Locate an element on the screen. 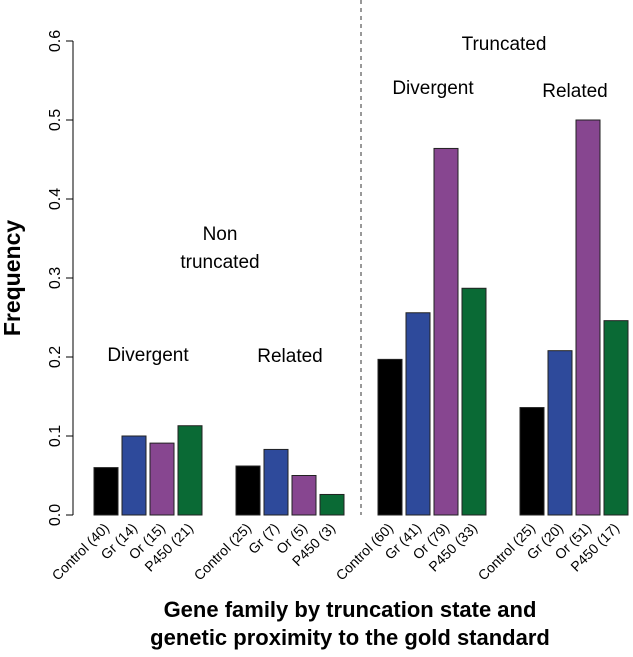 This screenshot has height=657, width=633. annotation-related-right: Related is located at coordinates (575, 91).